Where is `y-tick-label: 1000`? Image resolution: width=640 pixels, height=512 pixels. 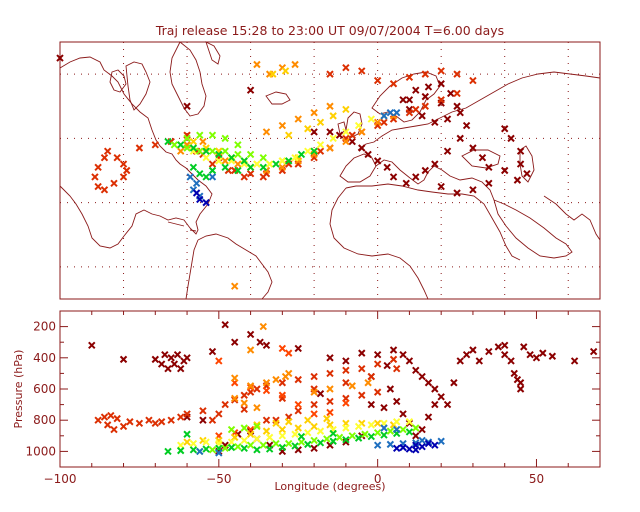 y-tick-label: 1000 is located at coordinates (40, 451).